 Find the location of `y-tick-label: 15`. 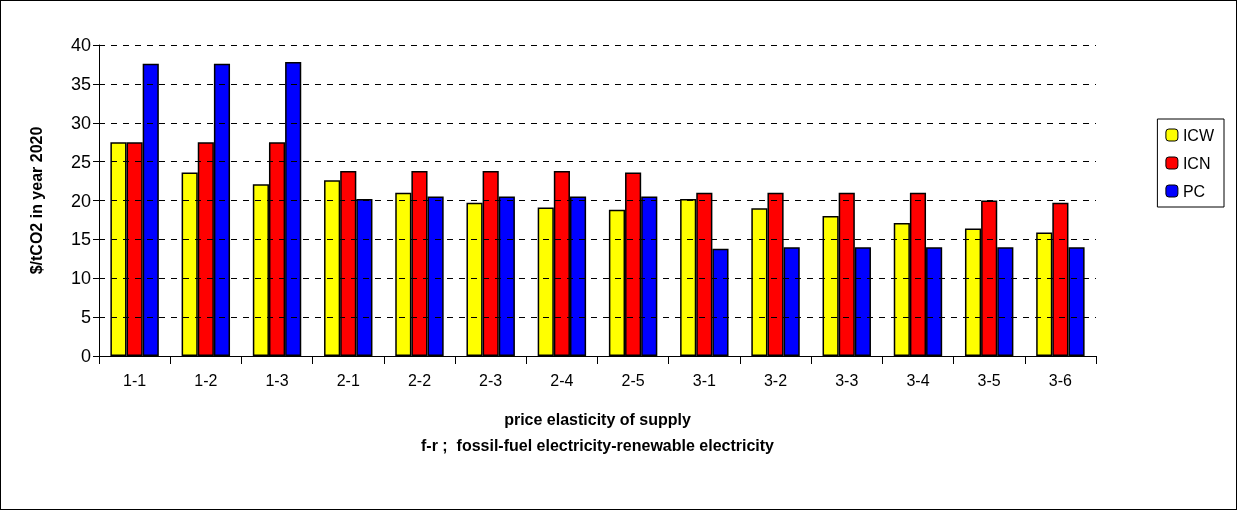

y-tick-label: 15 is located at coordinates (80, 239).